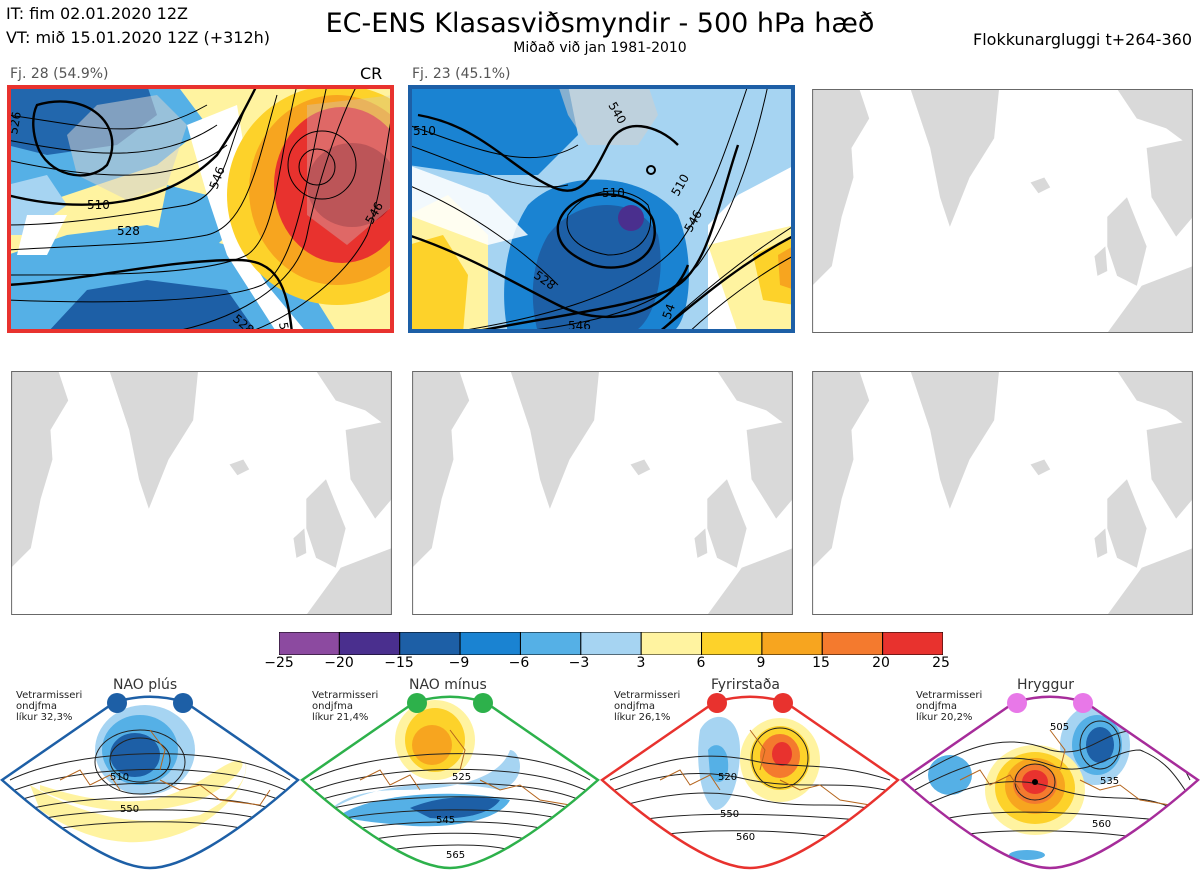  What do you see at coordinates (519, 663) in the screenshot?
I see `colorbar-tick: −6` at bounding box center [519, 663].